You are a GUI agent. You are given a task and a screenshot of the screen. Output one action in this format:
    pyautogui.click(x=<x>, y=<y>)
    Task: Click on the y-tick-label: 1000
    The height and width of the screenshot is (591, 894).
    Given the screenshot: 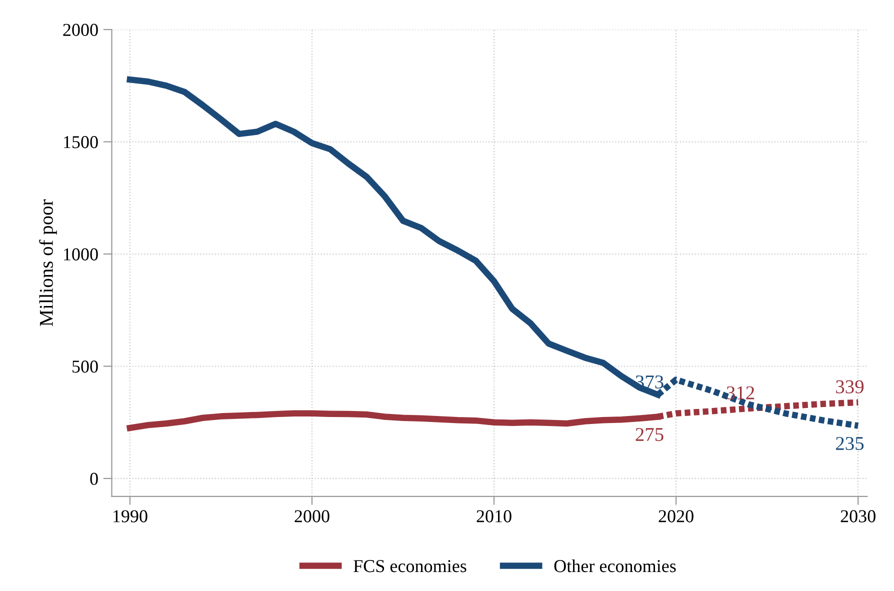 What is the action you would take?
    pyautogui.click(x=81, y=254)
    